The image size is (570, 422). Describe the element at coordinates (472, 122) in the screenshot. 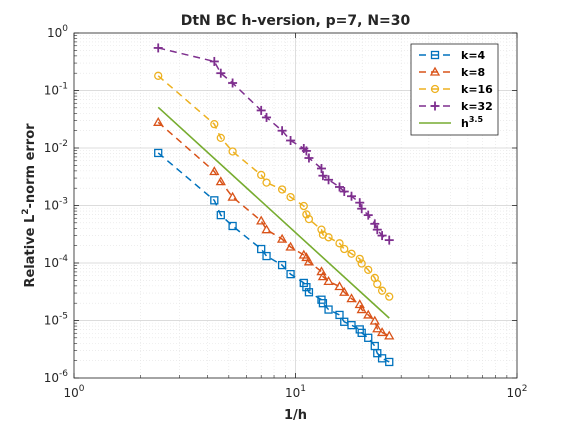

I see `legend-label: h3.5` at that location.